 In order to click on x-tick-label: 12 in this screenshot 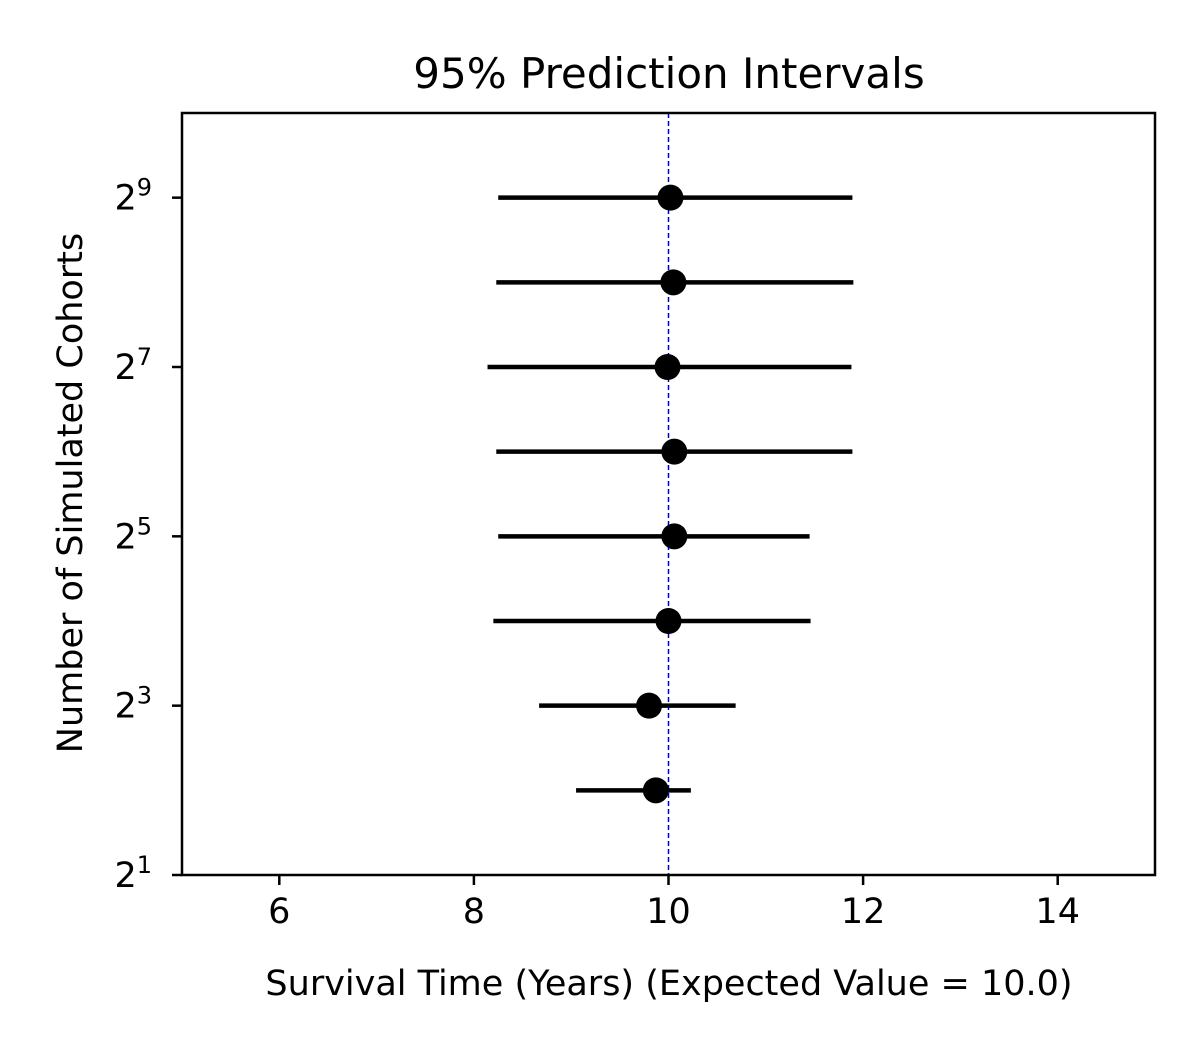, I will do `click(863, 912)`.